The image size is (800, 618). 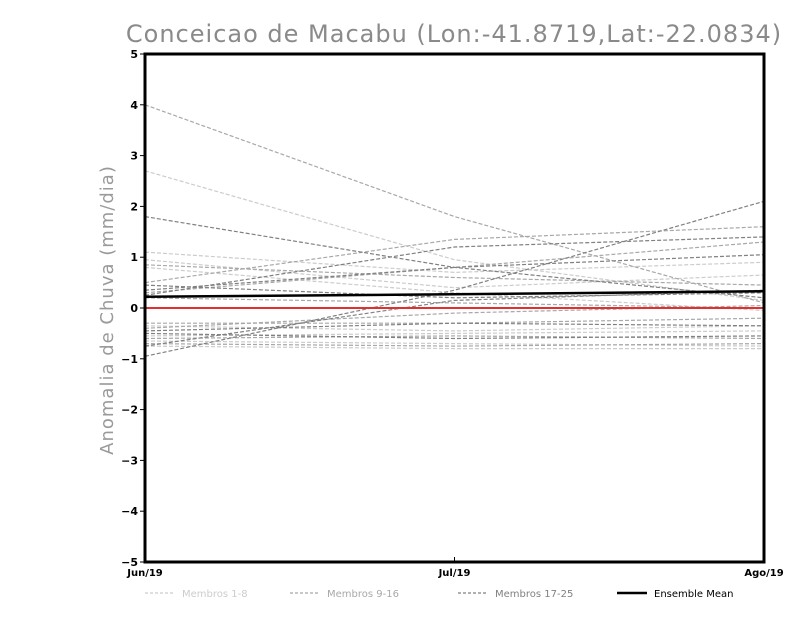 I want to click on y-tick-label: −1, so click(x=129, y=359).